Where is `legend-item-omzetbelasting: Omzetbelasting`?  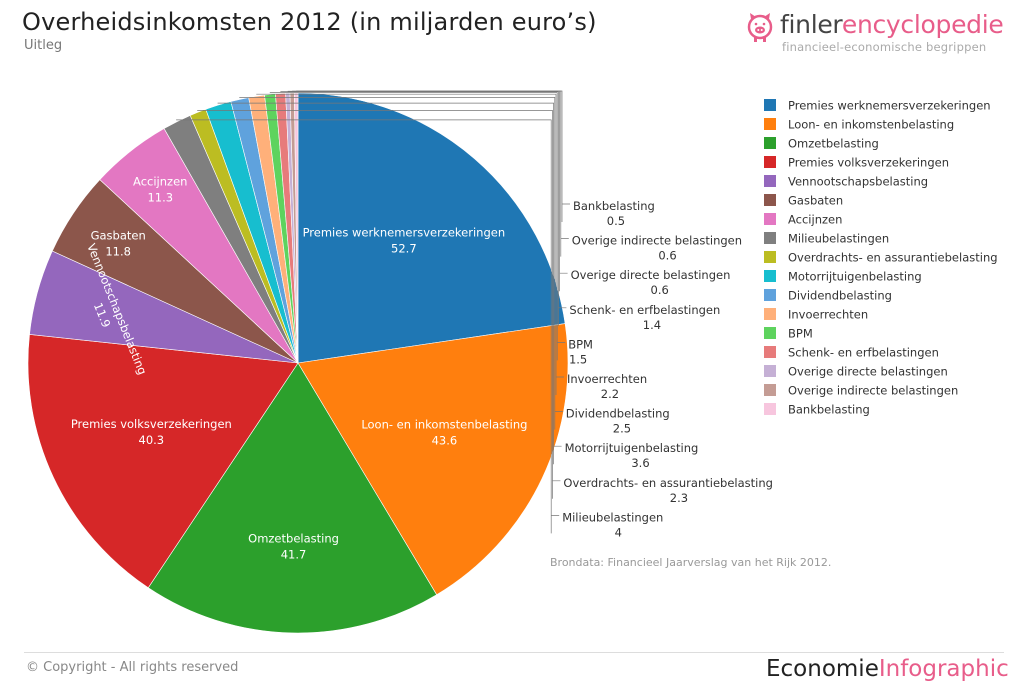 legend-item-omzetbelasting: Omzetbelasting is located at coordinates (821, 144).